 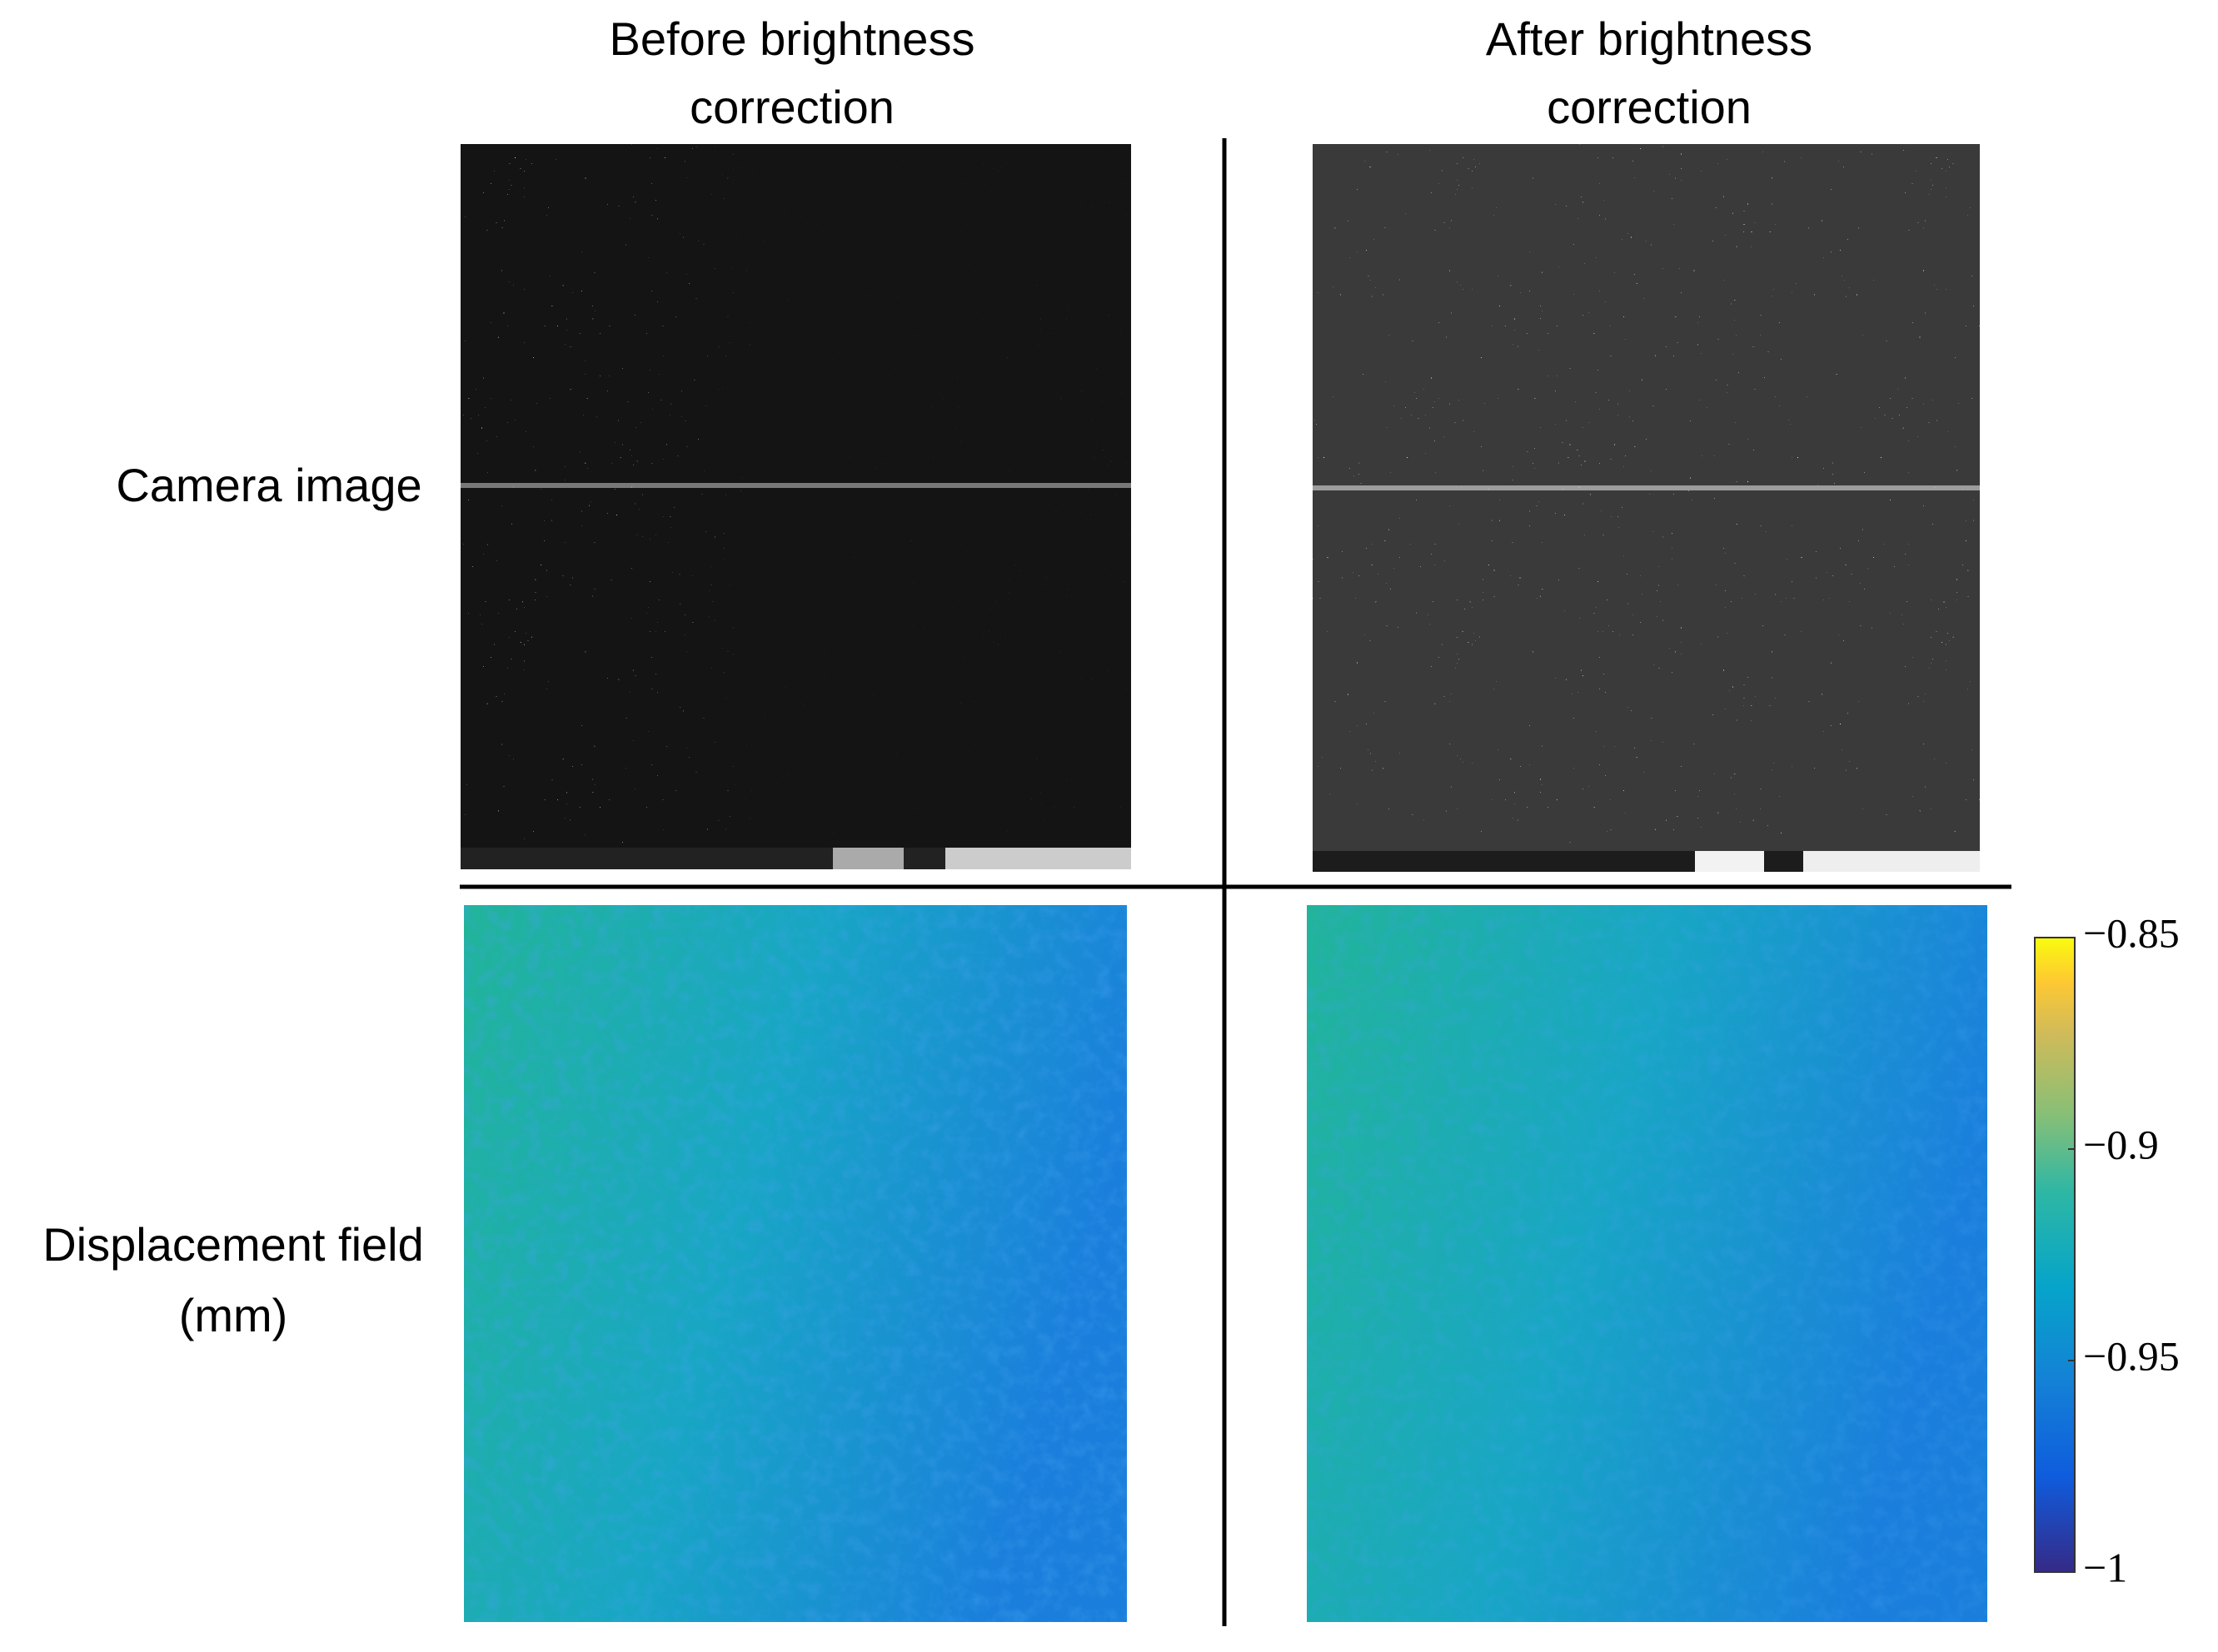 I want to click on row-label: (mm), so click(x=233, y=1315).